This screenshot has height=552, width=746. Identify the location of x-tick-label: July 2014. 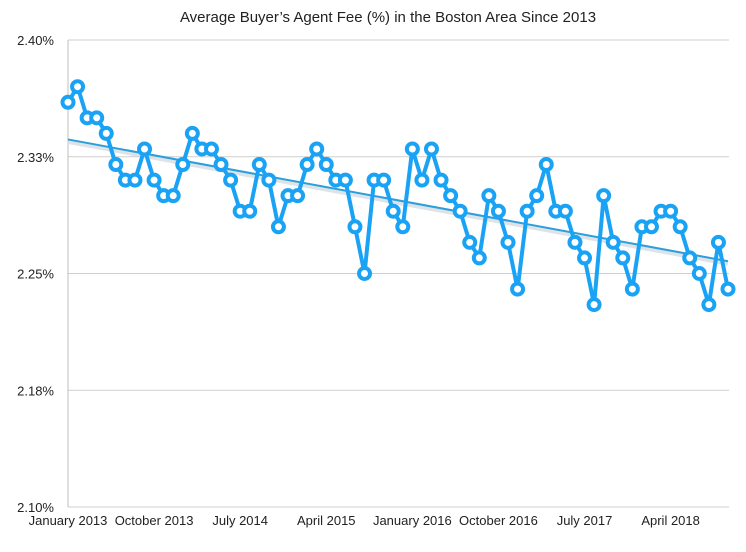
(240, 520).